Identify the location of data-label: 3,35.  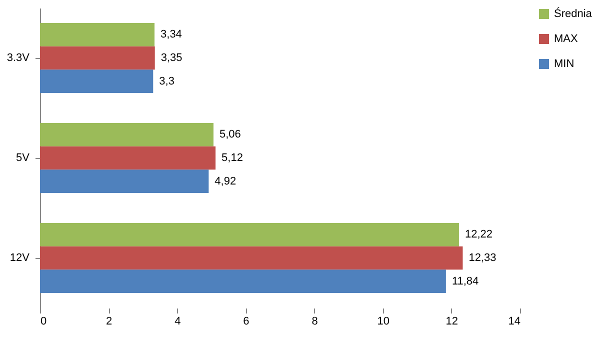
(171, 58).